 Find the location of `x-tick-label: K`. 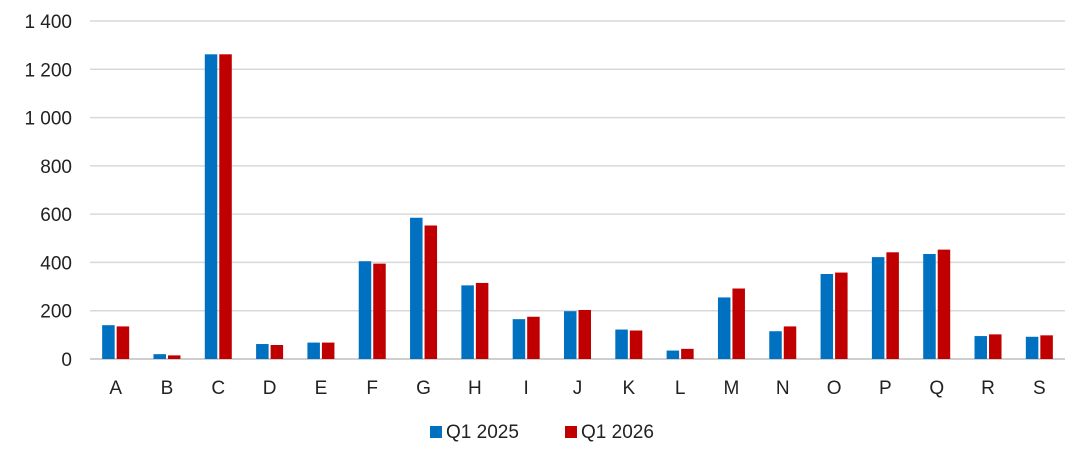

x-tick-label: K is located at coordinates (628, 388).